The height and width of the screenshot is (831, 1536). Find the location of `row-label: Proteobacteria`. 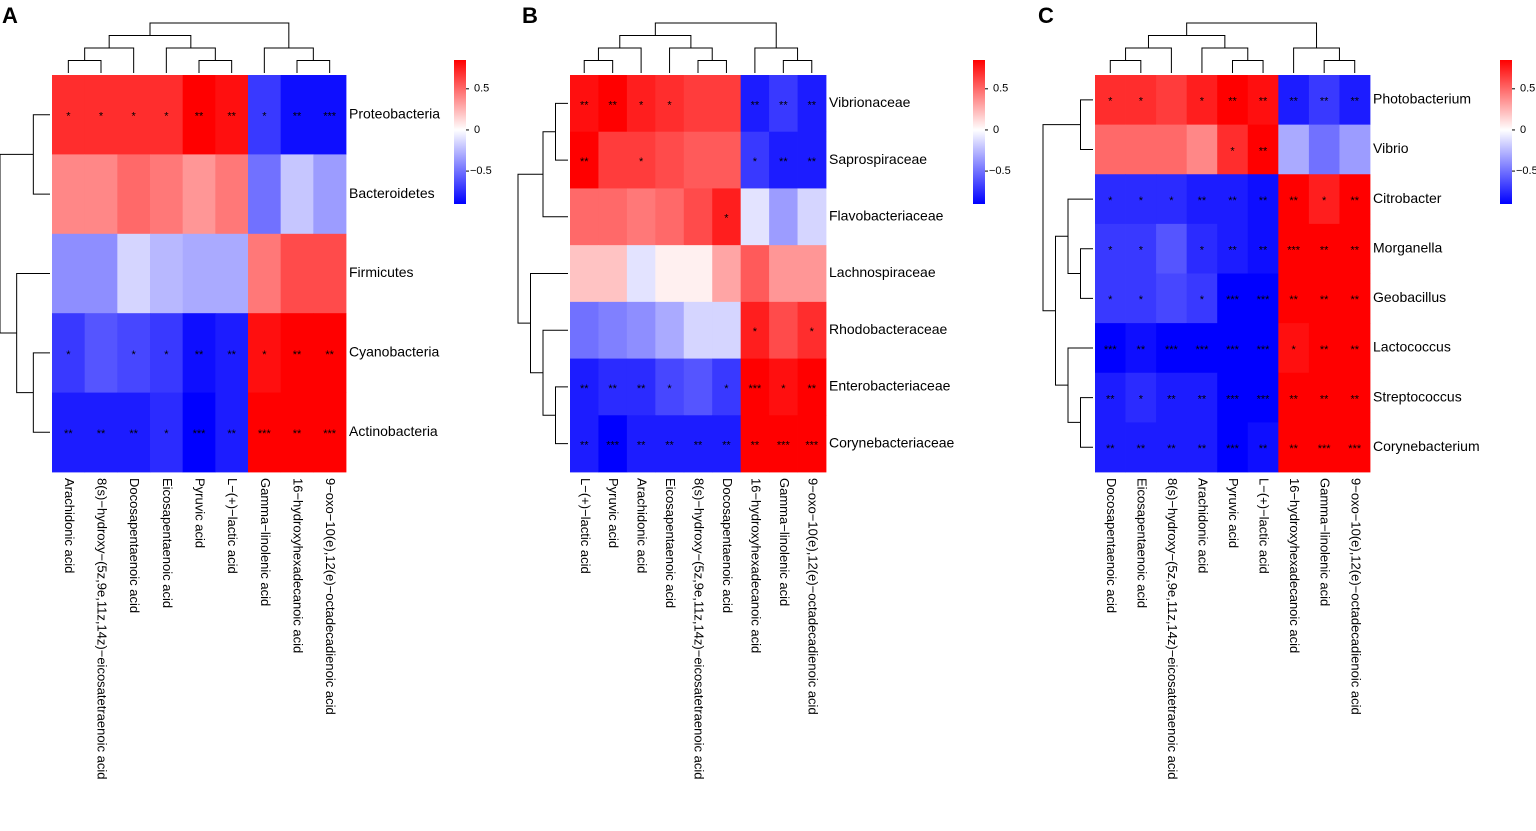

row-label: Proteobacteria is located at coordinates (394, 113).